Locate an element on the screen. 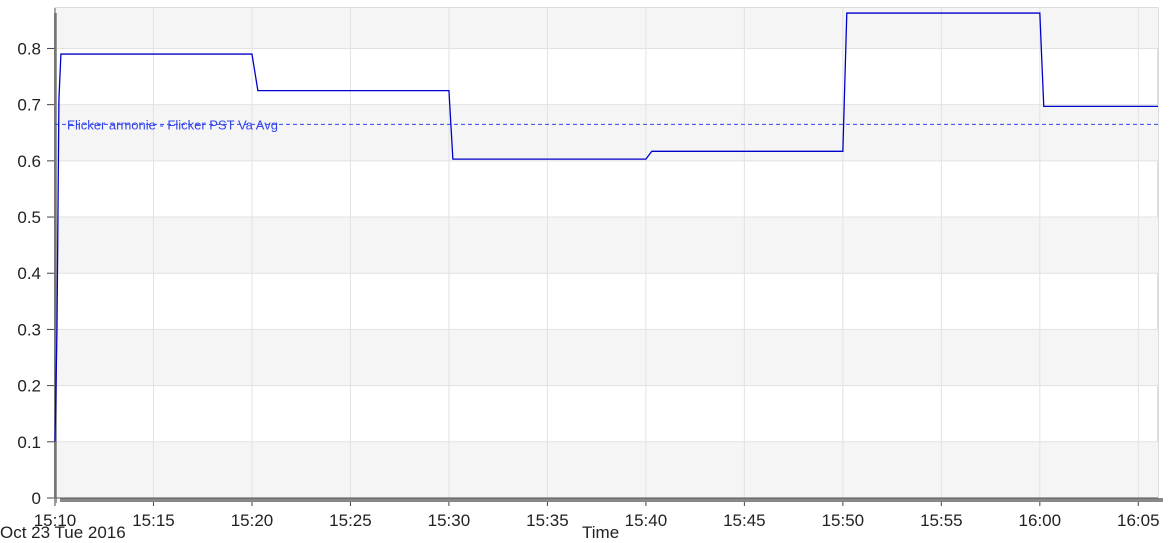  x-axis-shadow is located at coordinates (611, 500).